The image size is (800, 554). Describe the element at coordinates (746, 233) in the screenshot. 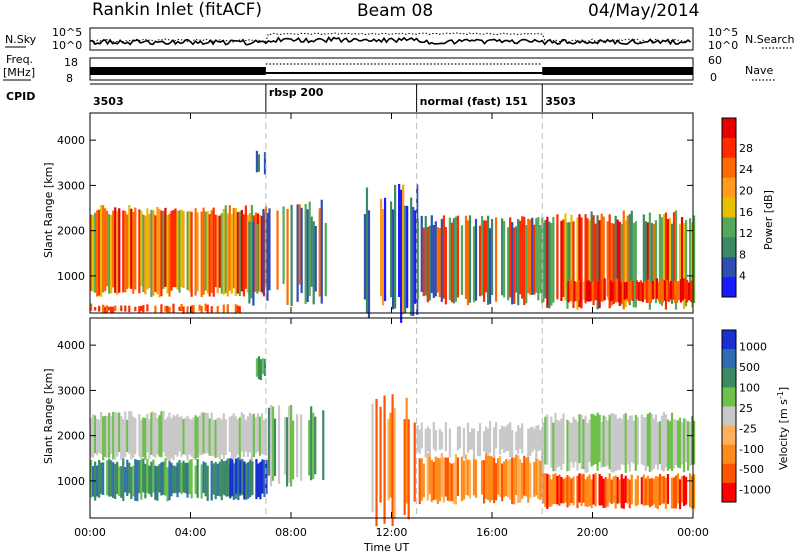

I see `power-colorbar-tick-label: 12` at that location.